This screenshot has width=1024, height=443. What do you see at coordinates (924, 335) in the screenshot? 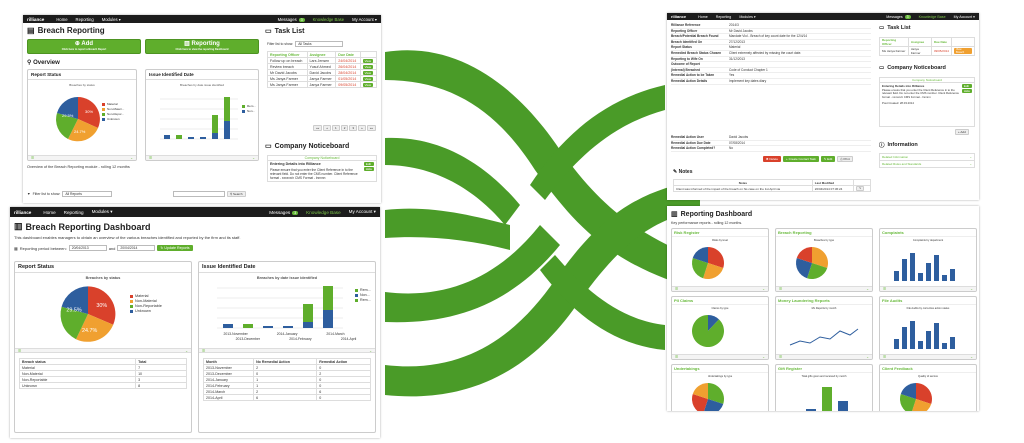
I see `mini-chart` at bounding box center [924, 335].